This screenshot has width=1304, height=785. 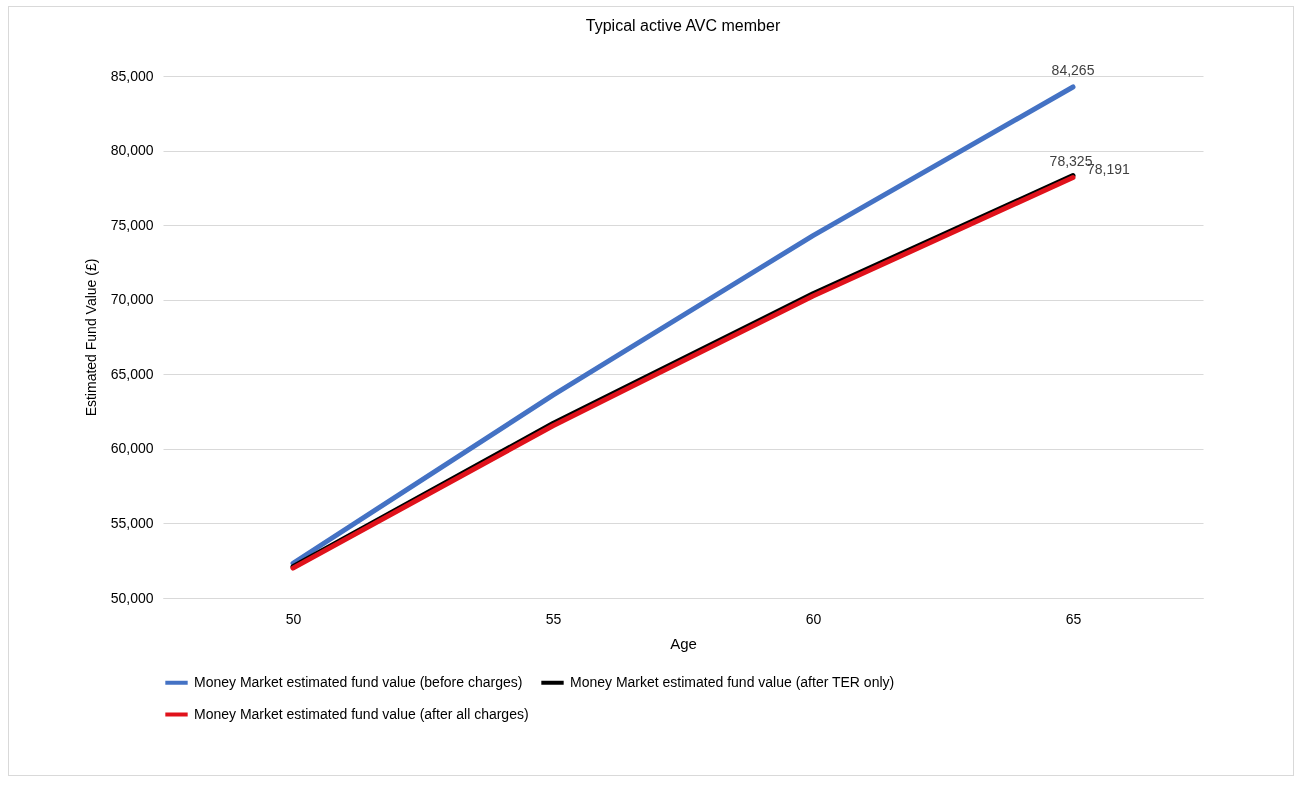 What do you see at coordinates (132, 299) in the screenshot?
I see `y-tick-label: 70,000` at bounding box center [132, 299].